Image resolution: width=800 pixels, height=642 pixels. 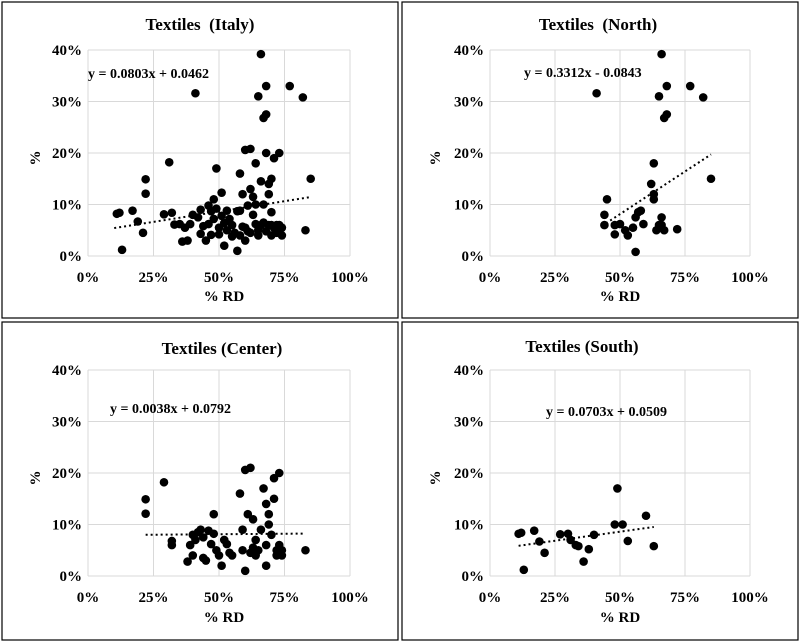 I want to click on x-tick-label-south: 75%, so click(x=685, y=598).